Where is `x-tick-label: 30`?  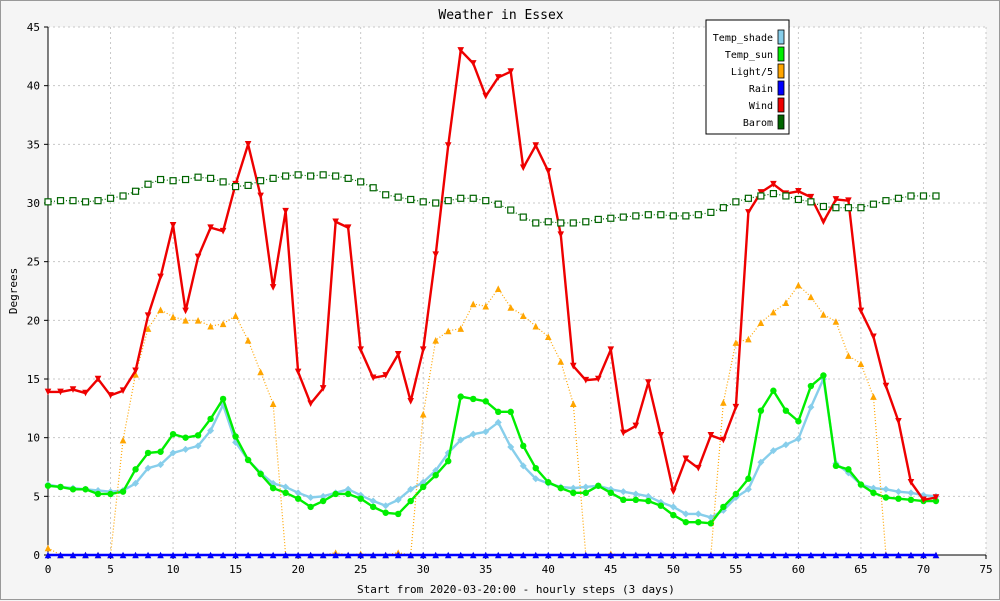 x-tick-label: 30 is located at coordinates (423, 569).